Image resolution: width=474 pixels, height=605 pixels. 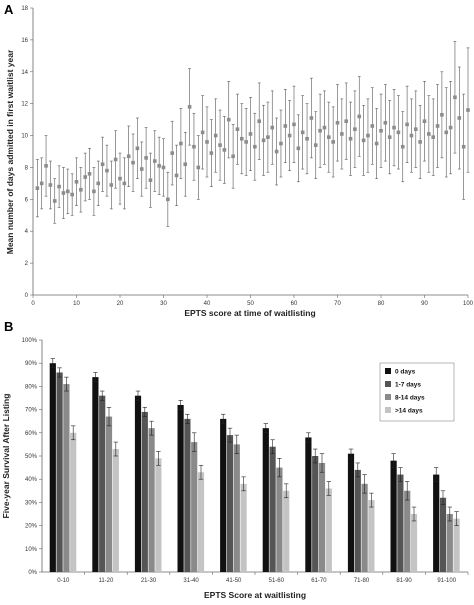 What do you see at coordinates (31, 527) in the screenshot?
I see `panel-b-y-tick-label: 20%` at bounding box center [31, 527].